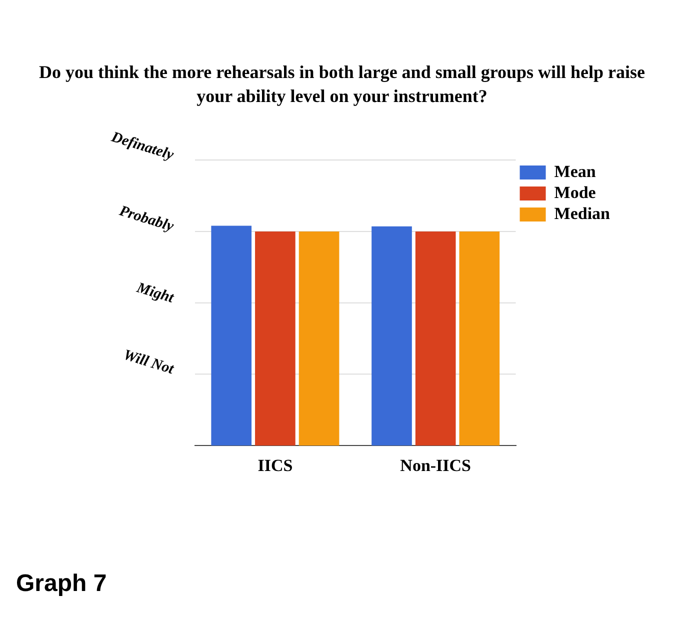  What do you see at coordinates (148, 362) in the screenshot?
I see `ref-line-label: Will Not` at bounding box center [148, 362].